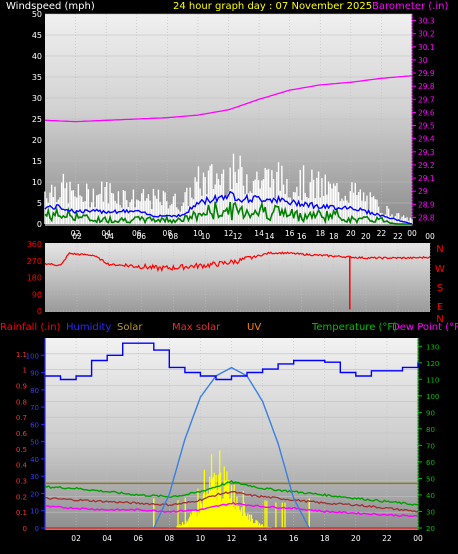  Describe the element at coordinates (232, 538) in the screenshot. I see `weather-x-tick-label: 12` at that location.